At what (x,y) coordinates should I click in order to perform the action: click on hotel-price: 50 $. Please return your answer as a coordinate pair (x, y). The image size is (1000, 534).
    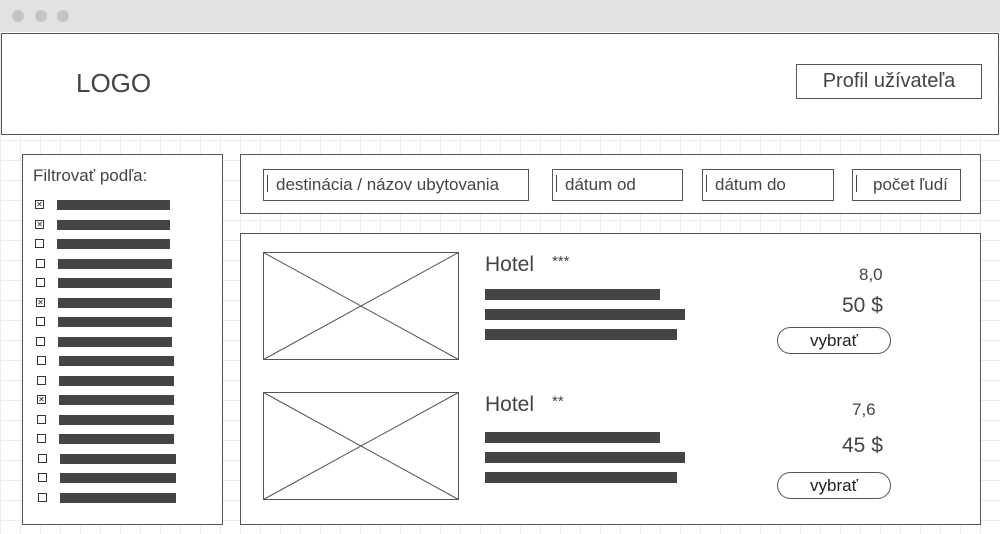
    Looking at the image, I should click on (862, 305).